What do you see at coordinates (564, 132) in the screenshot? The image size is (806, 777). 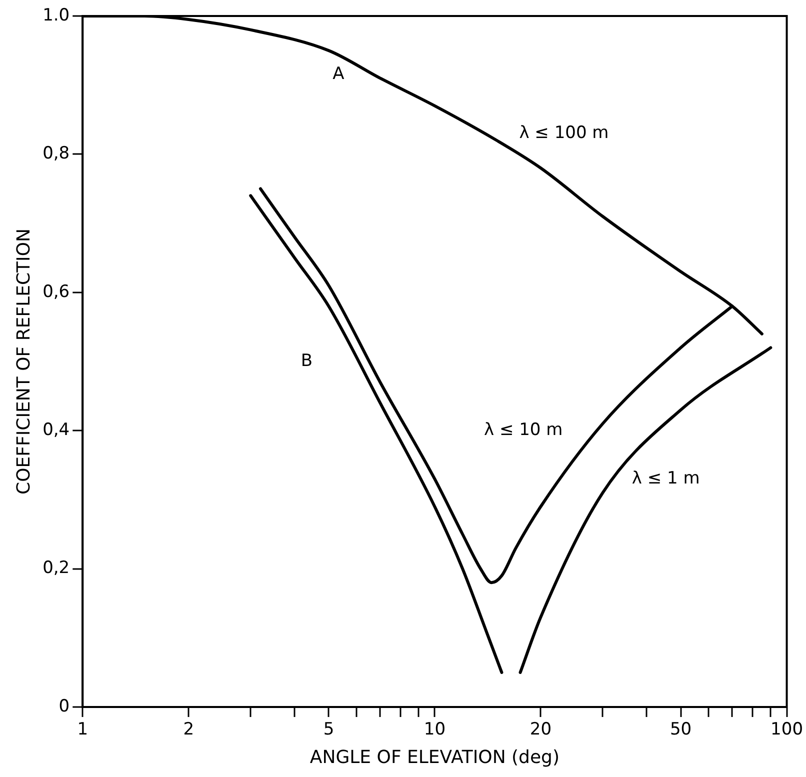 I see `series-label: λ ≤ 100 m` at bounding box center [564, 132].